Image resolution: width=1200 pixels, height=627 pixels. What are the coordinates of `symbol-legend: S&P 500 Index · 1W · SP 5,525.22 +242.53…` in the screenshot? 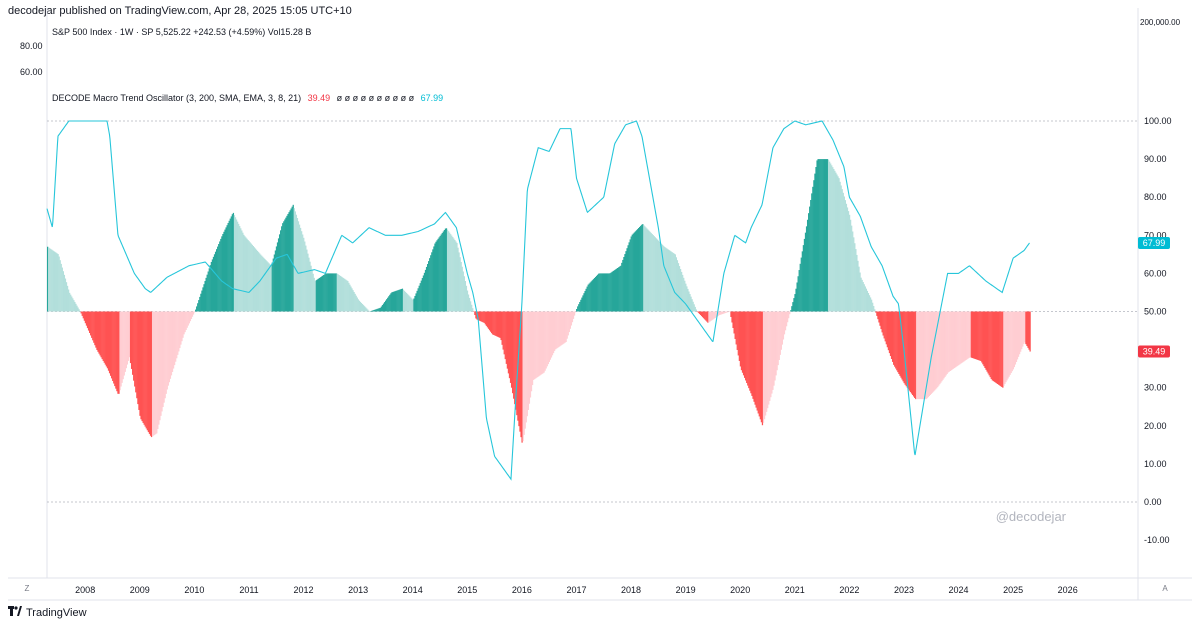 It's located at (182, 32).